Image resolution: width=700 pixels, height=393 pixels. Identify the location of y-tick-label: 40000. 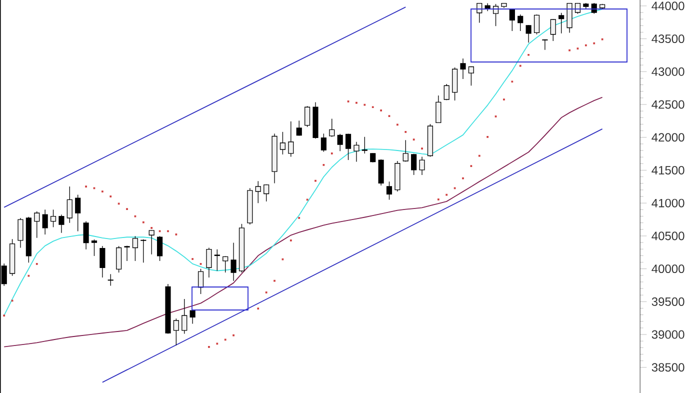
(668, 269).